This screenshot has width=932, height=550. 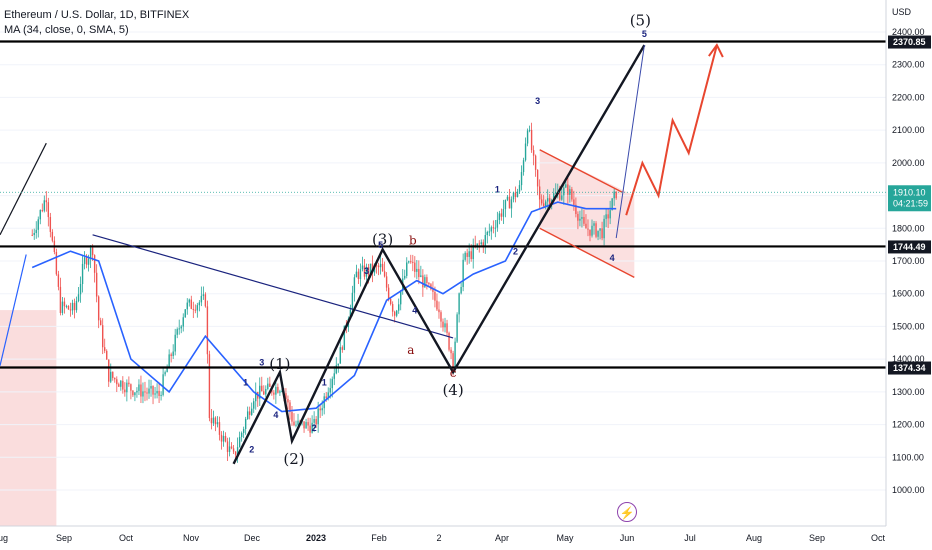 What do you see at coordinates (438, 538) in the screenshot?
I see `x-tick-label: 2` at bounding box center [438, 538].